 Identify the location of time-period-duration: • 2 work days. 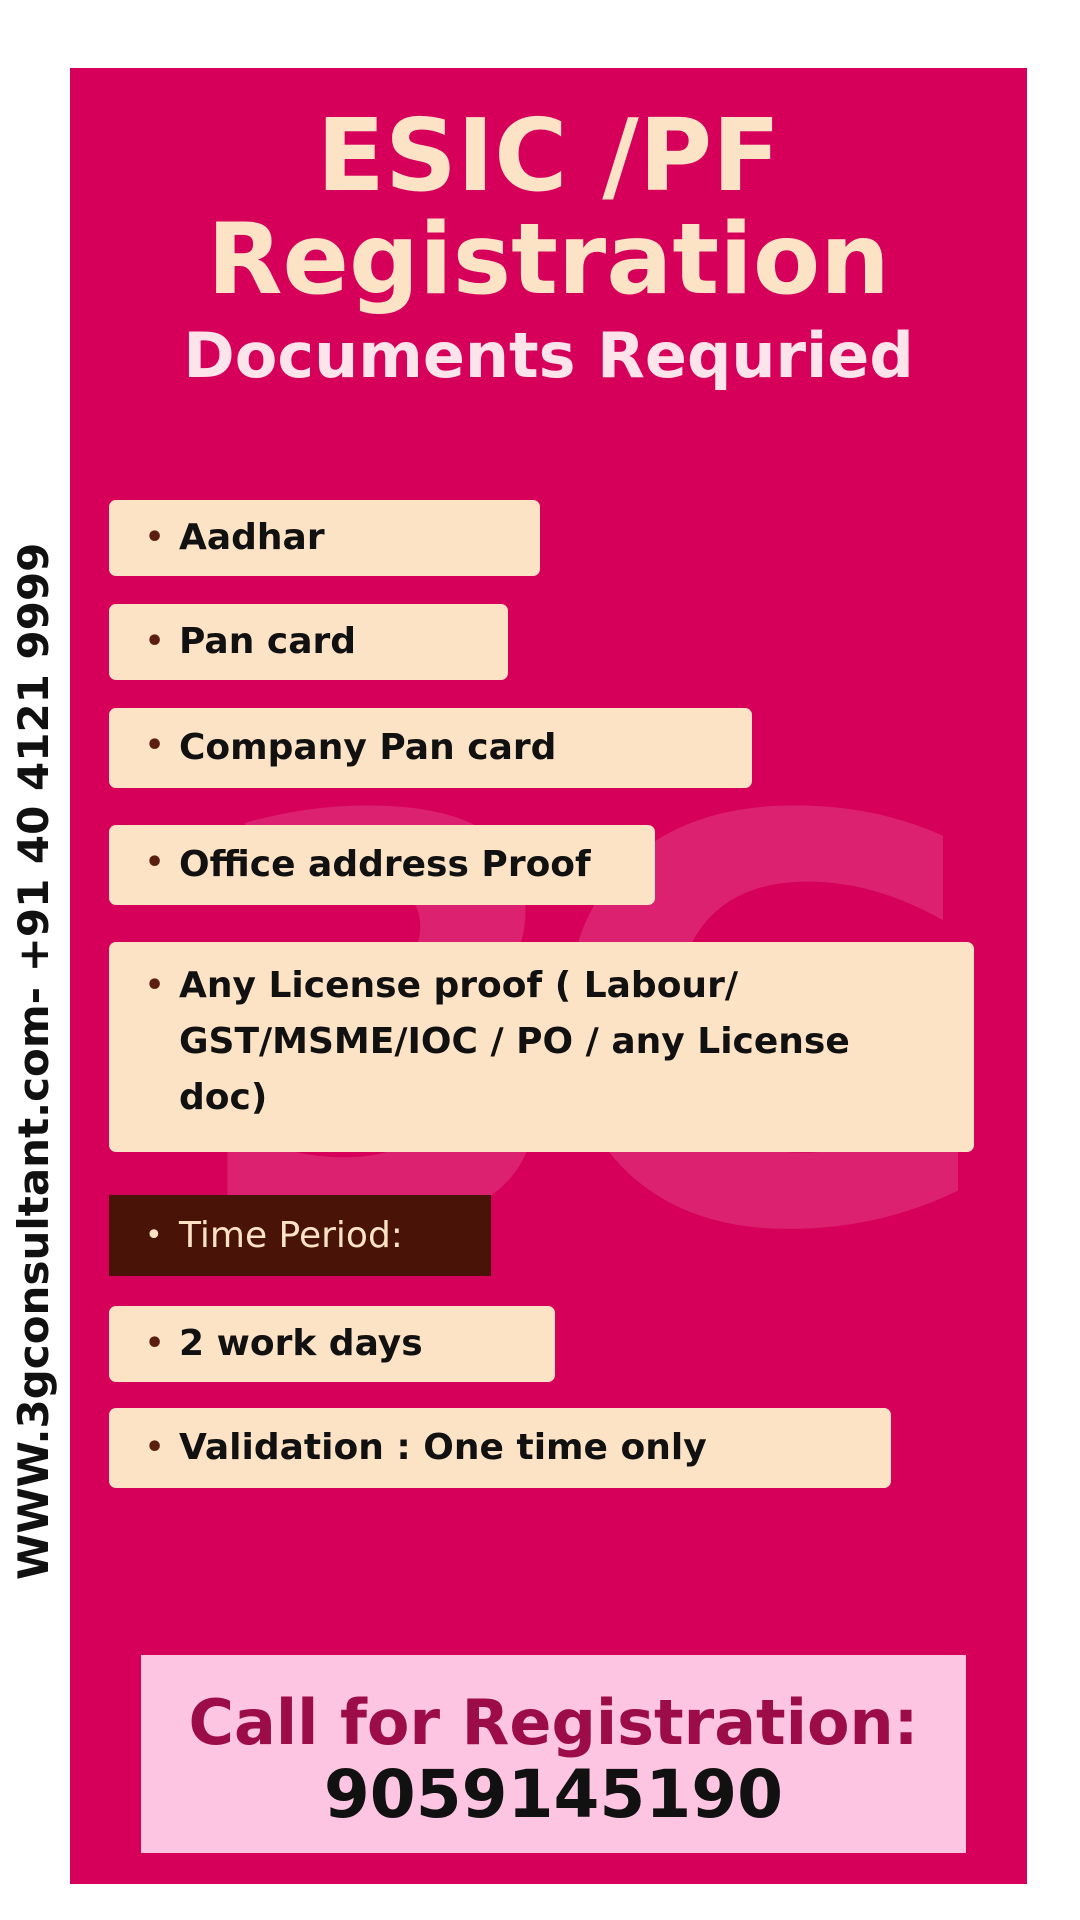
(332, 1344).